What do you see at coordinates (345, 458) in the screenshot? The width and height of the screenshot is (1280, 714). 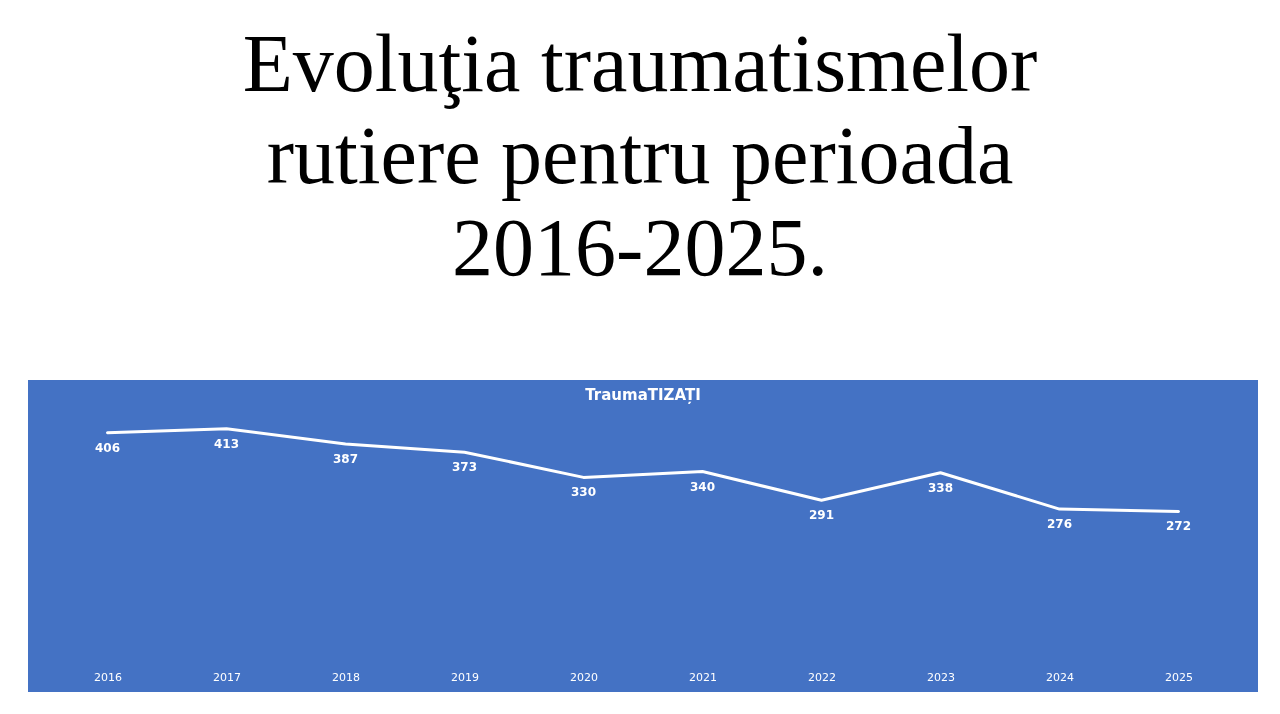 I see `data-label: 387` at bounding box center [345, 458].